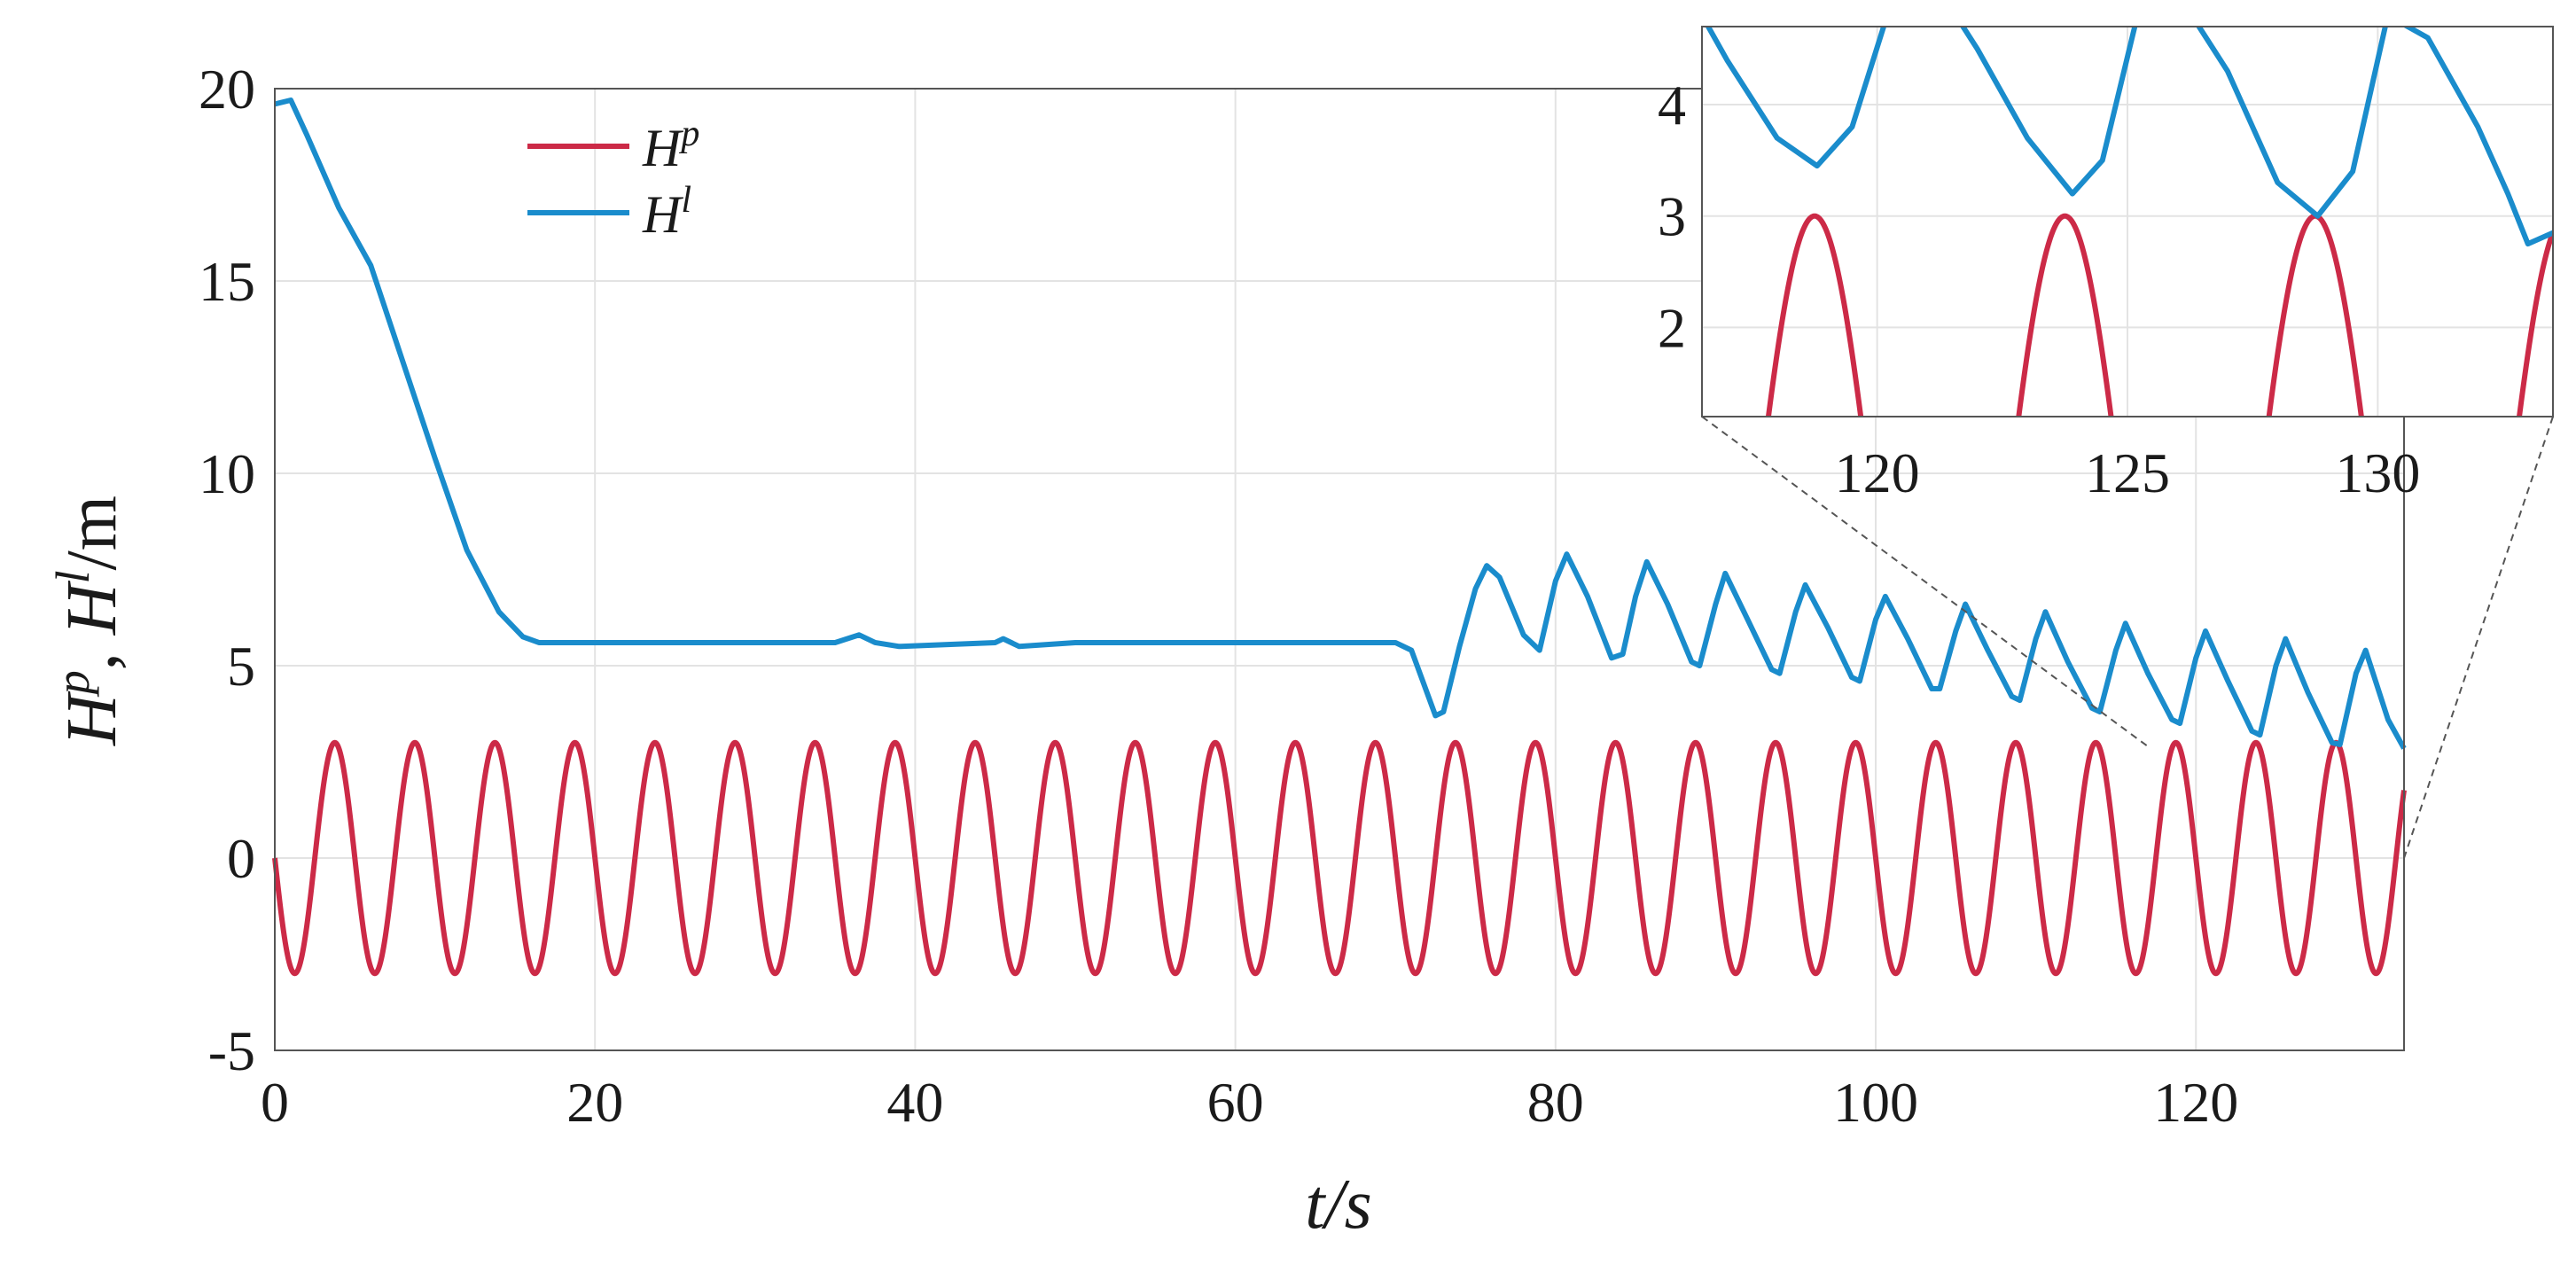  I want to click on main-y-tick-label-4: 15, so click(227, 281).